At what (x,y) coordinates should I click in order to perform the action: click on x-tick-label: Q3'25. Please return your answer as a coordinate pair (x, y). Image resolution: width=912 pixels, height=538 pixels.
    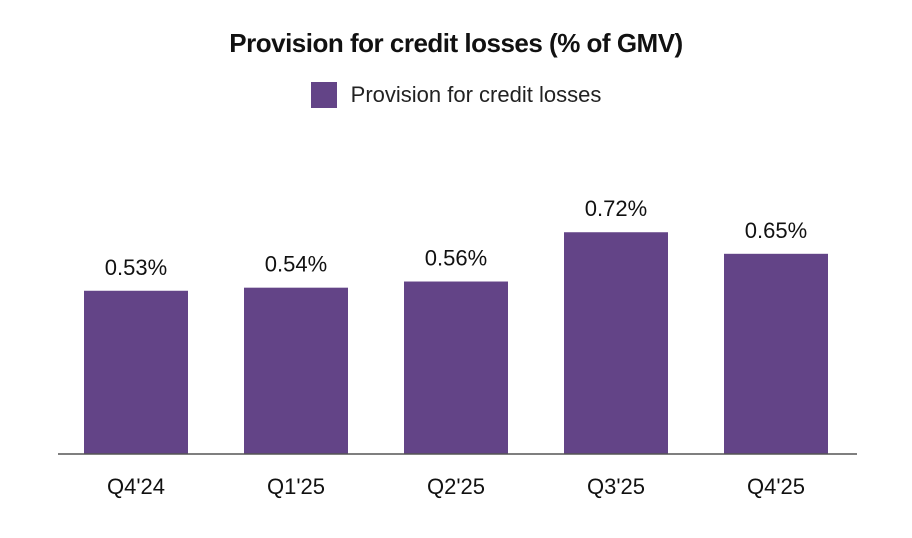
    Looking at the image, I should click on (616, 486).